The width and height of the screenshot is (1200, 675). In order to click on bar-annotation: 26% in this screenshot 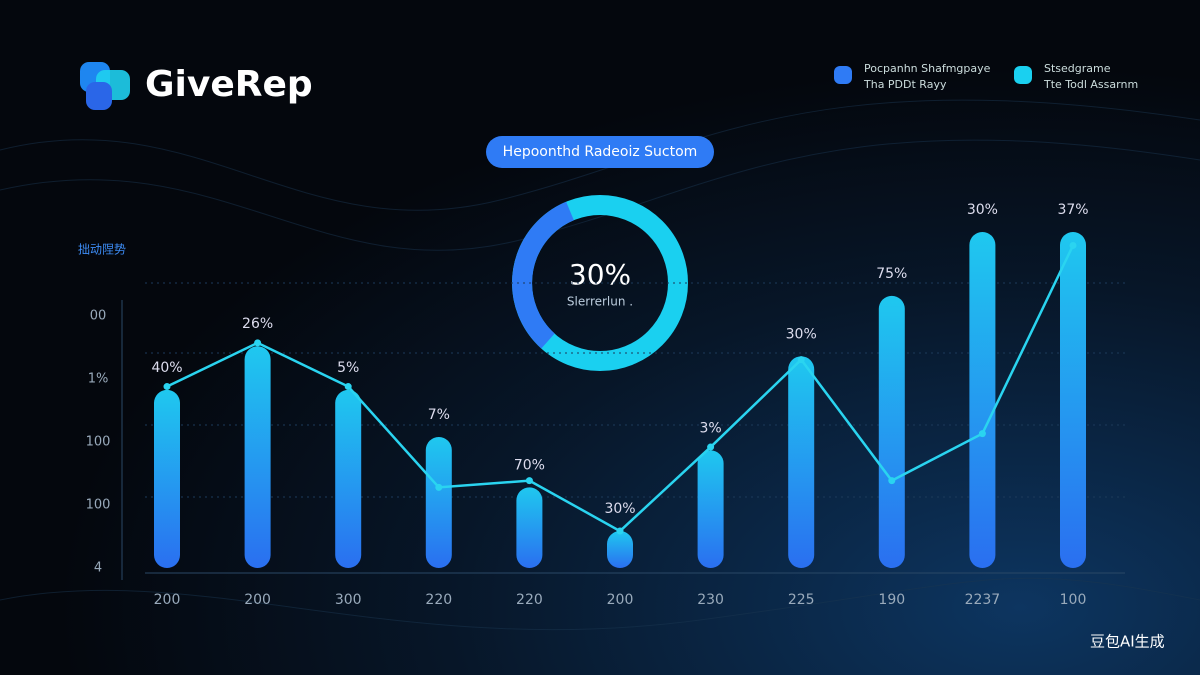, I will do `click(257, 324)`.